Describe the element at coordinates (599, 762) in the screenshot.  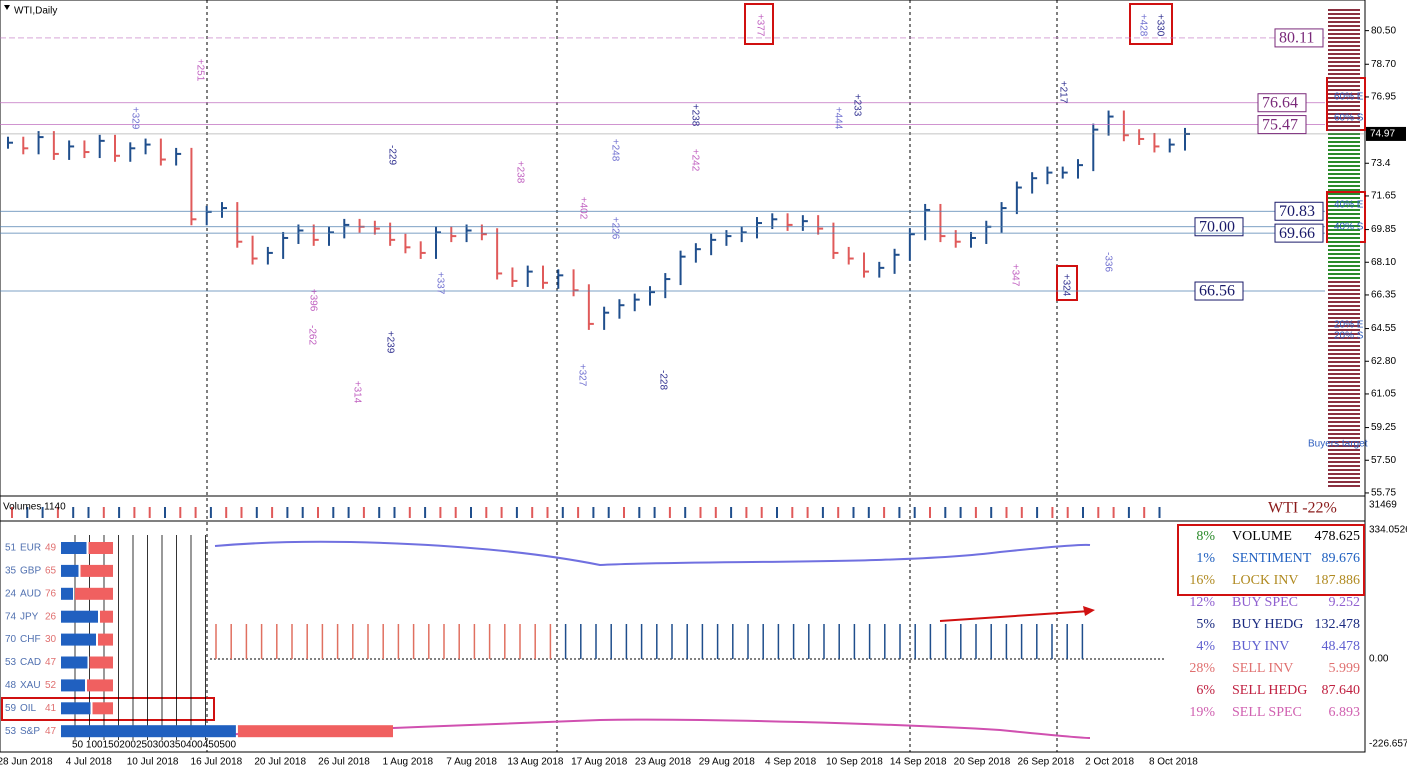
I see `date-label: 17 Aug 2018` at that location.